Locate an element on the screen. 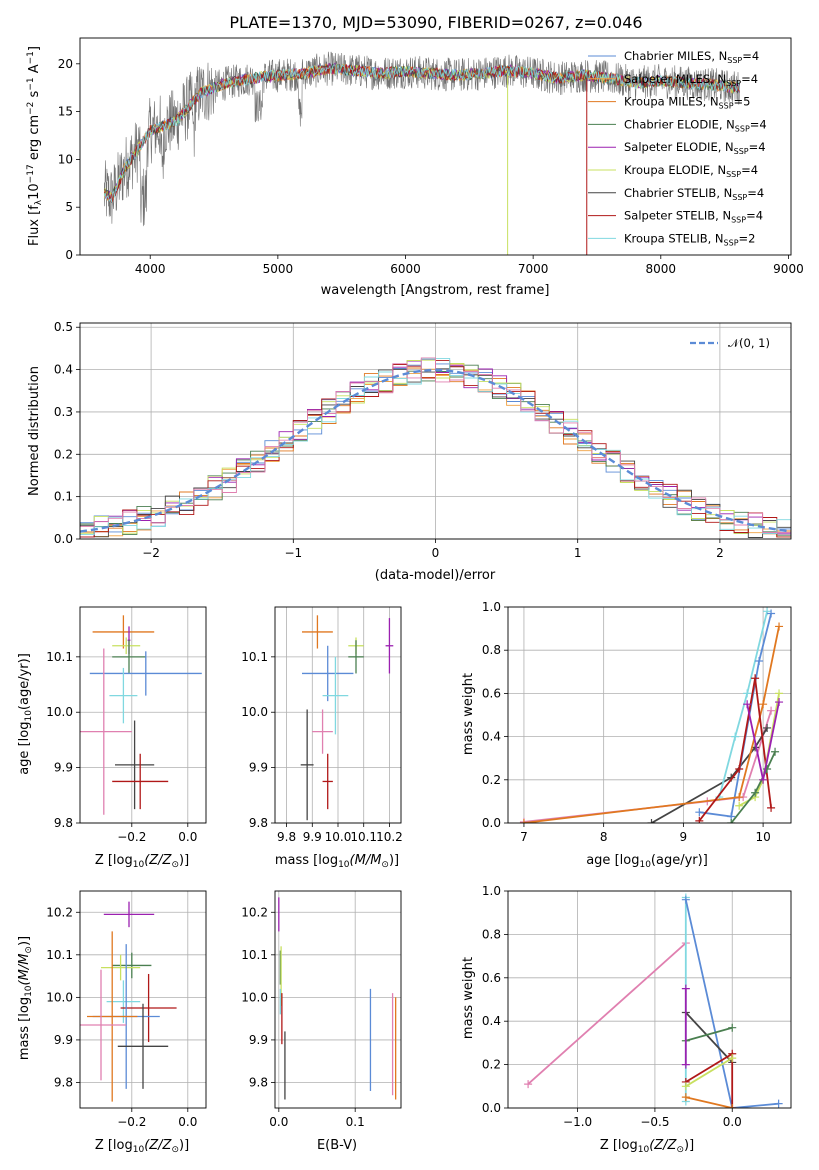  x-tick-label: 0.0 is located at coordinates (278, 1122).